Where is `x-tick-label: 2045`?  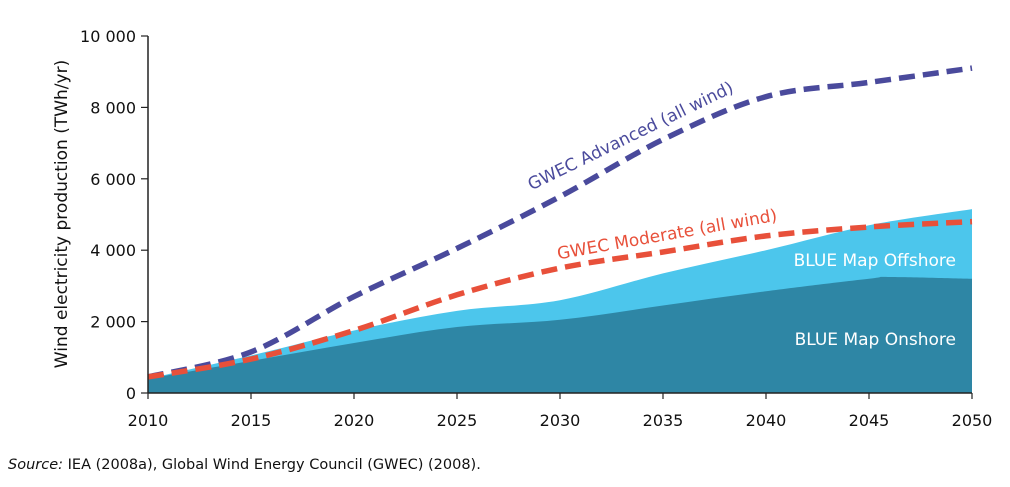 x-tick-label: 2045 is located at coordinates (869, 420).